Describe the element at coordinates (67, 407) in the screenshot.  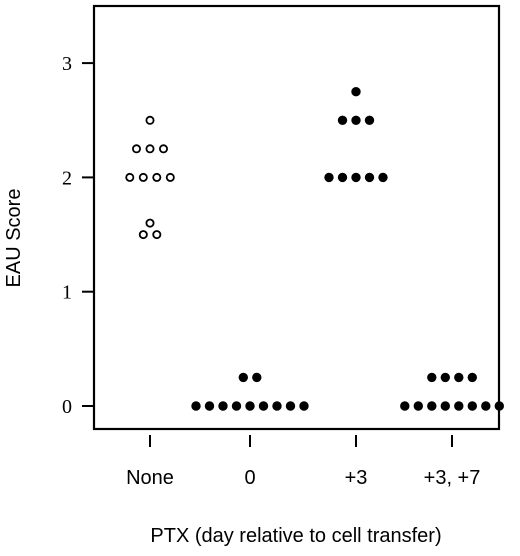
I see `y-tick-label: 0` at that location.